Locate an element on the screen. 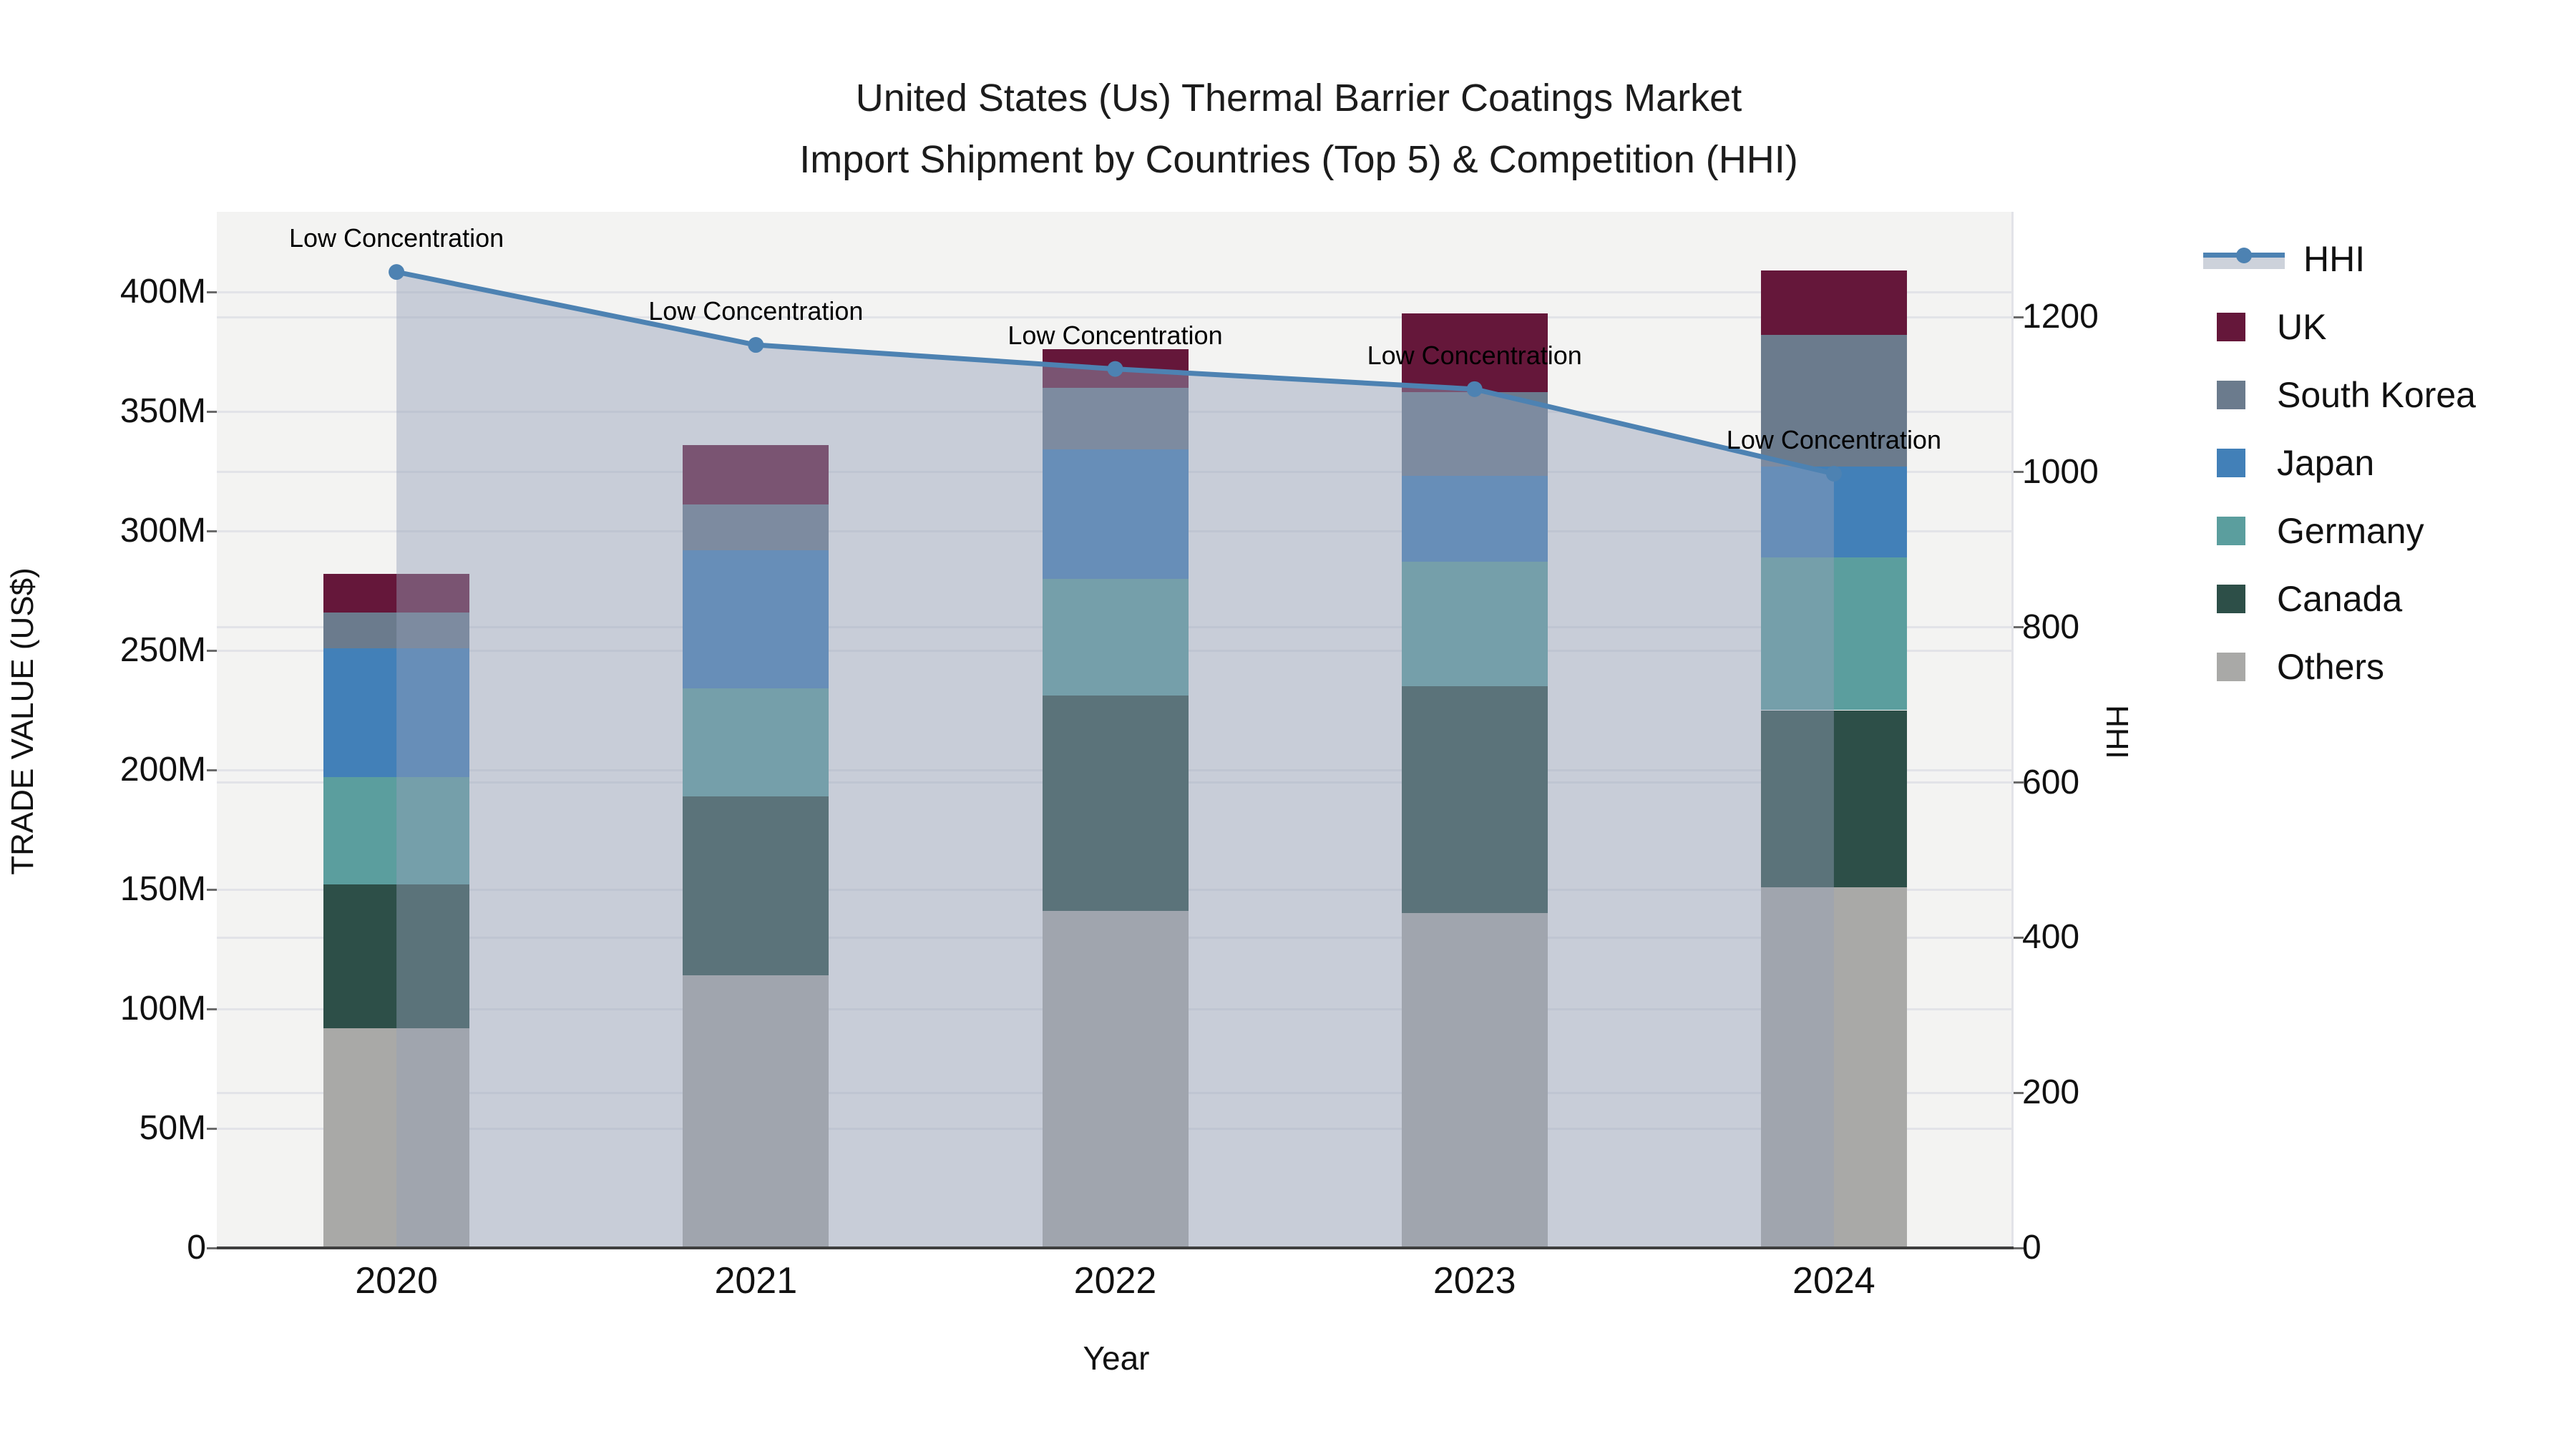 The width and height of the screenshot is (2576, 1449). y-right-tick-label-800: 800 is located at coordinates (2051, 627).